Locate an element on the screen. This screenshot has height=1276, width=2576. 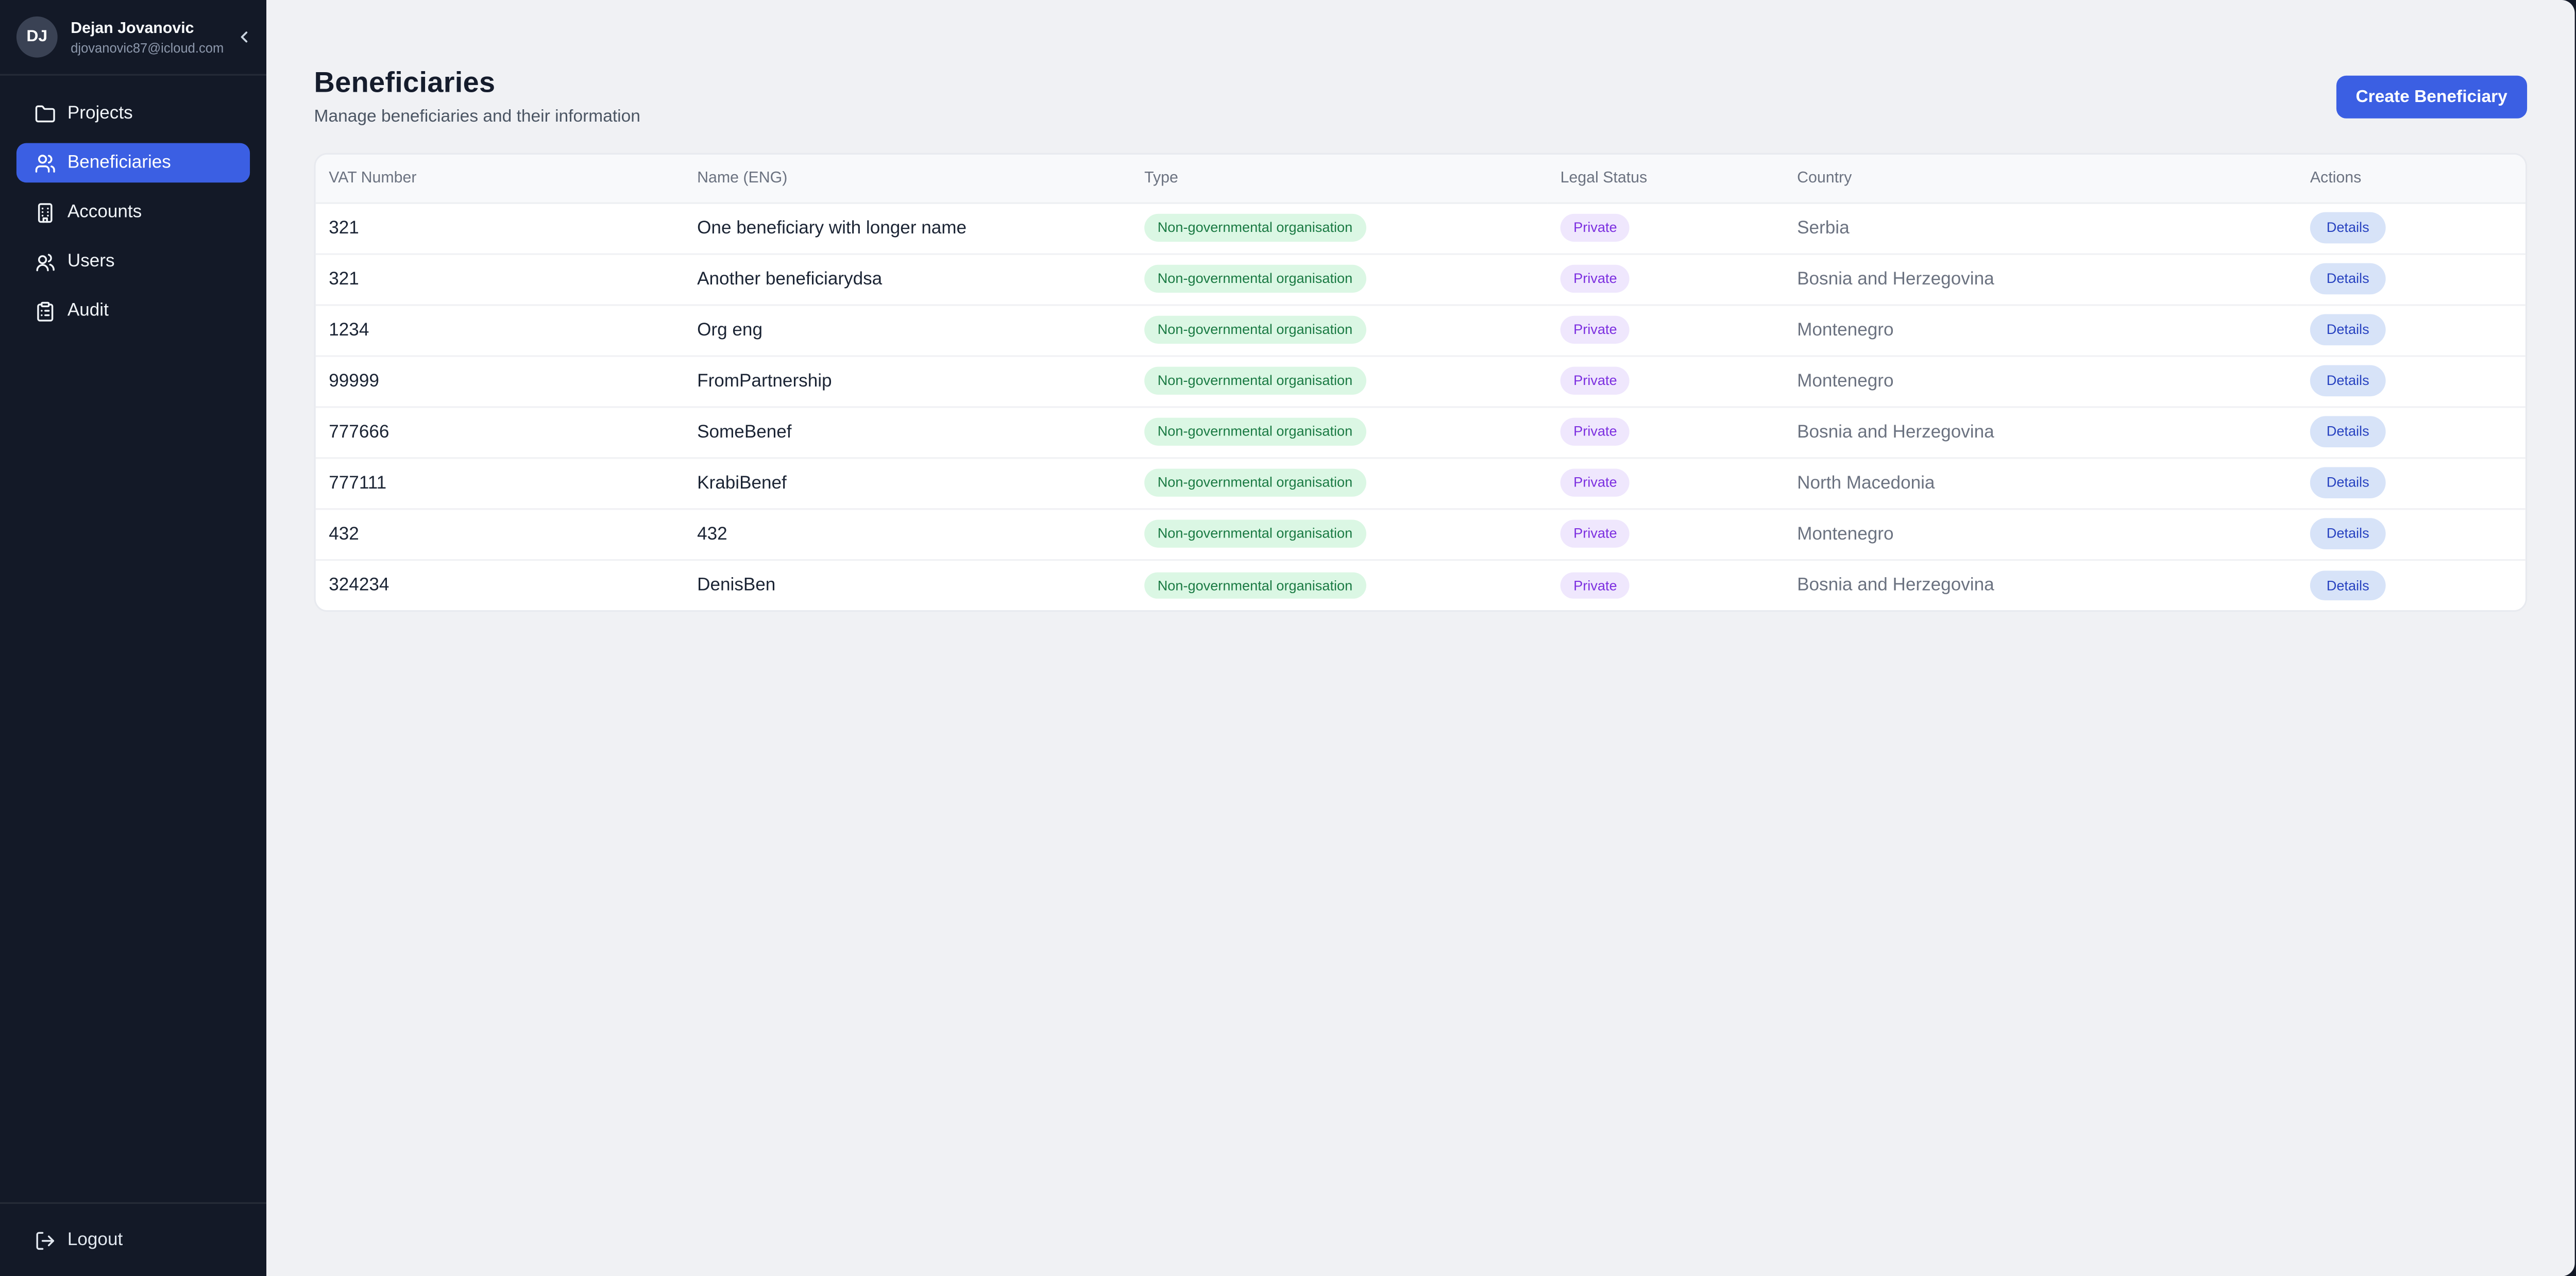
name-cell: SomeBenef is located at coordinates (908, 432).